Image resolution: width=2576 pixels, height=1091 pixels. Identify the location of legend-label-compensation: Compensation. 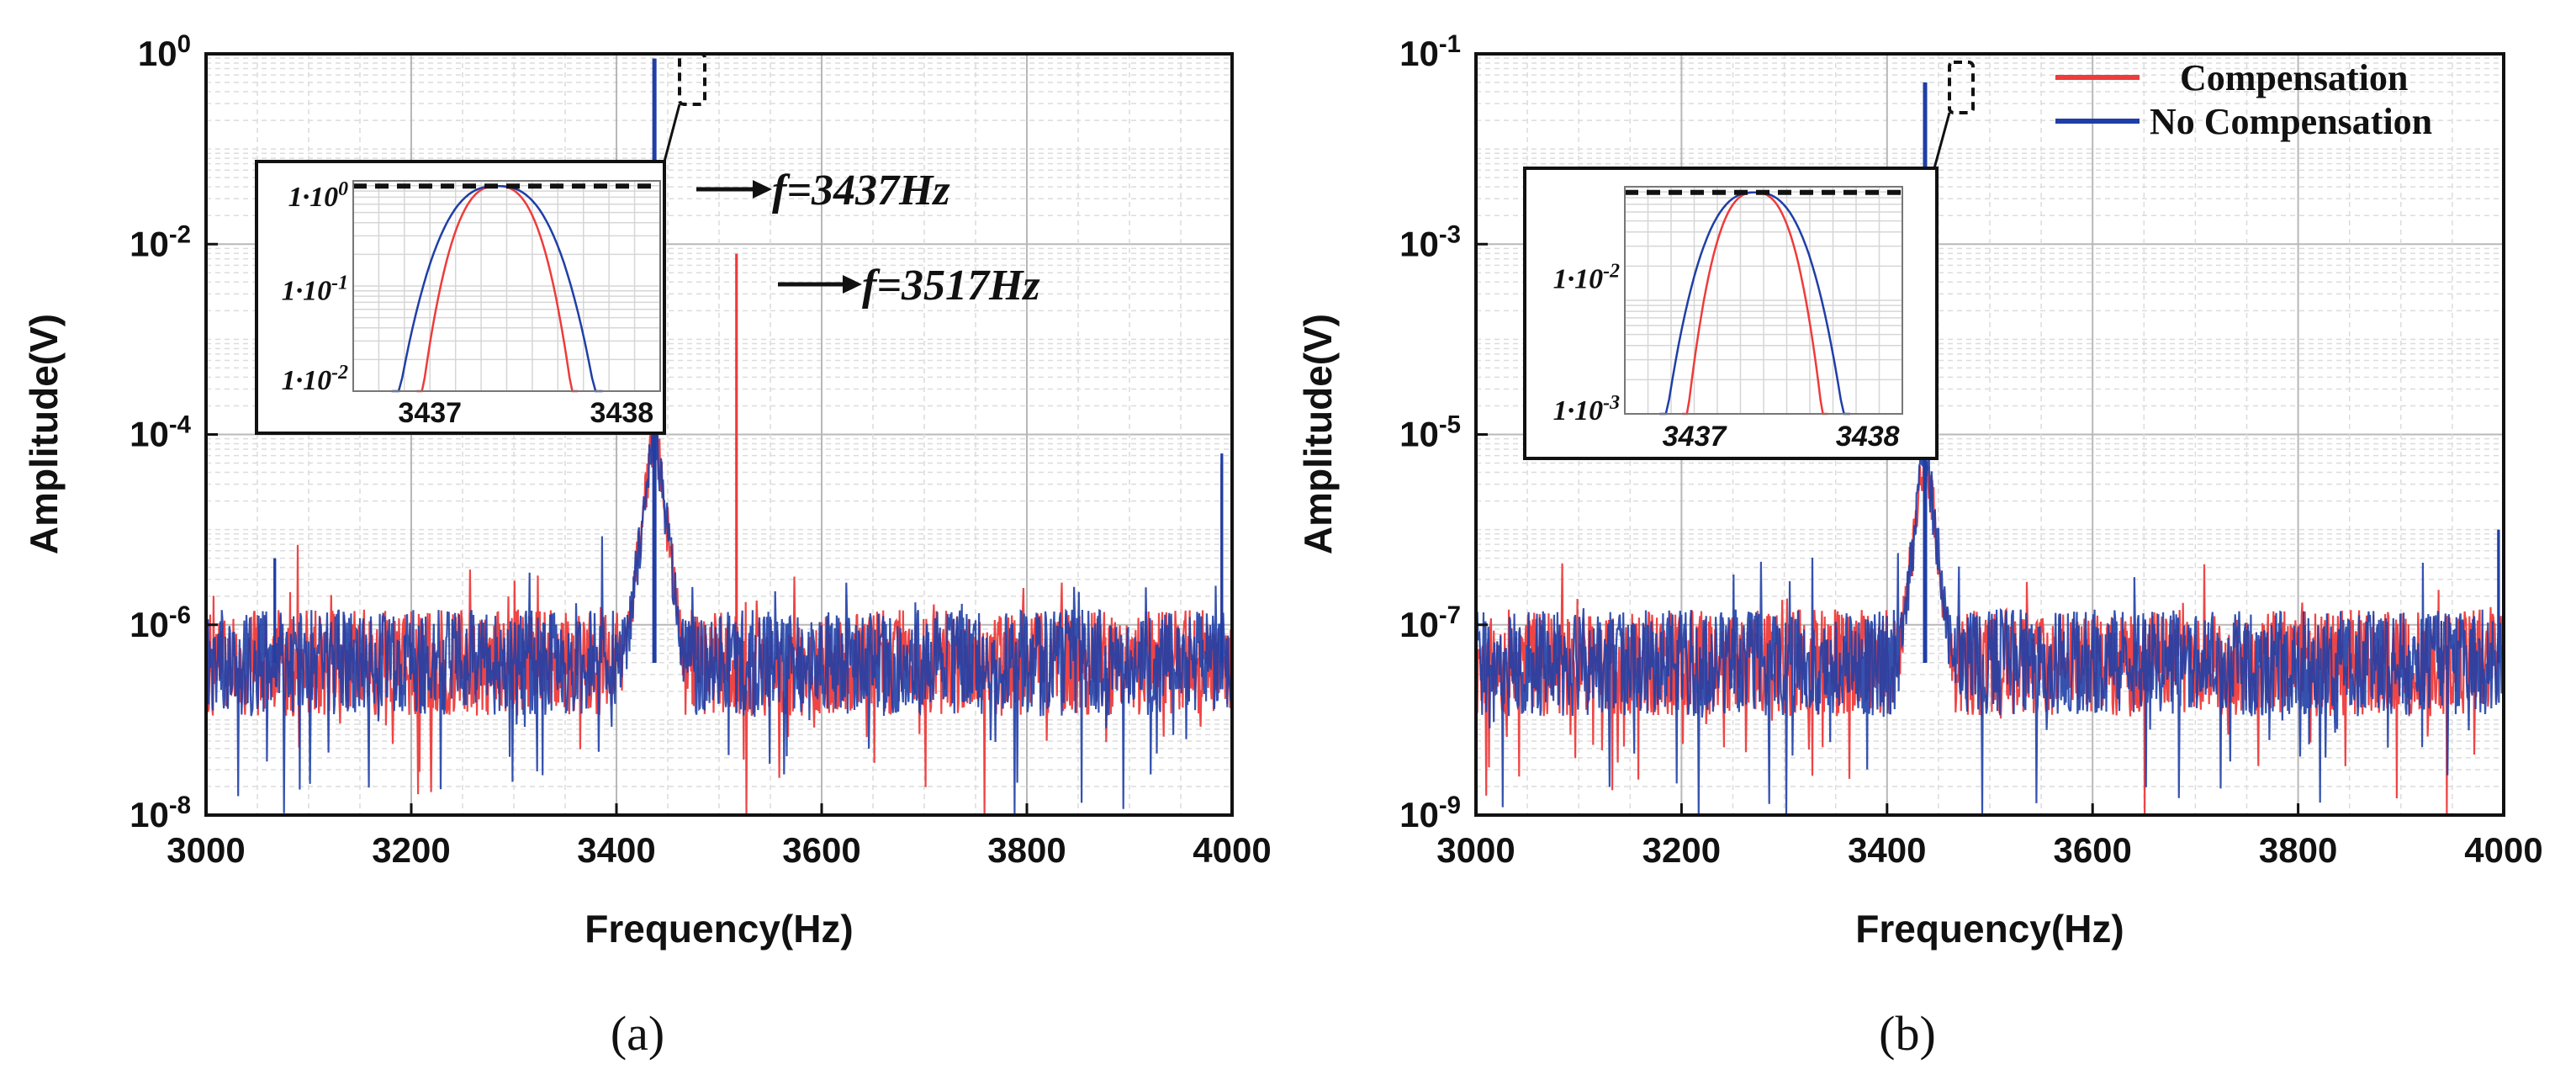
(2294, 77).